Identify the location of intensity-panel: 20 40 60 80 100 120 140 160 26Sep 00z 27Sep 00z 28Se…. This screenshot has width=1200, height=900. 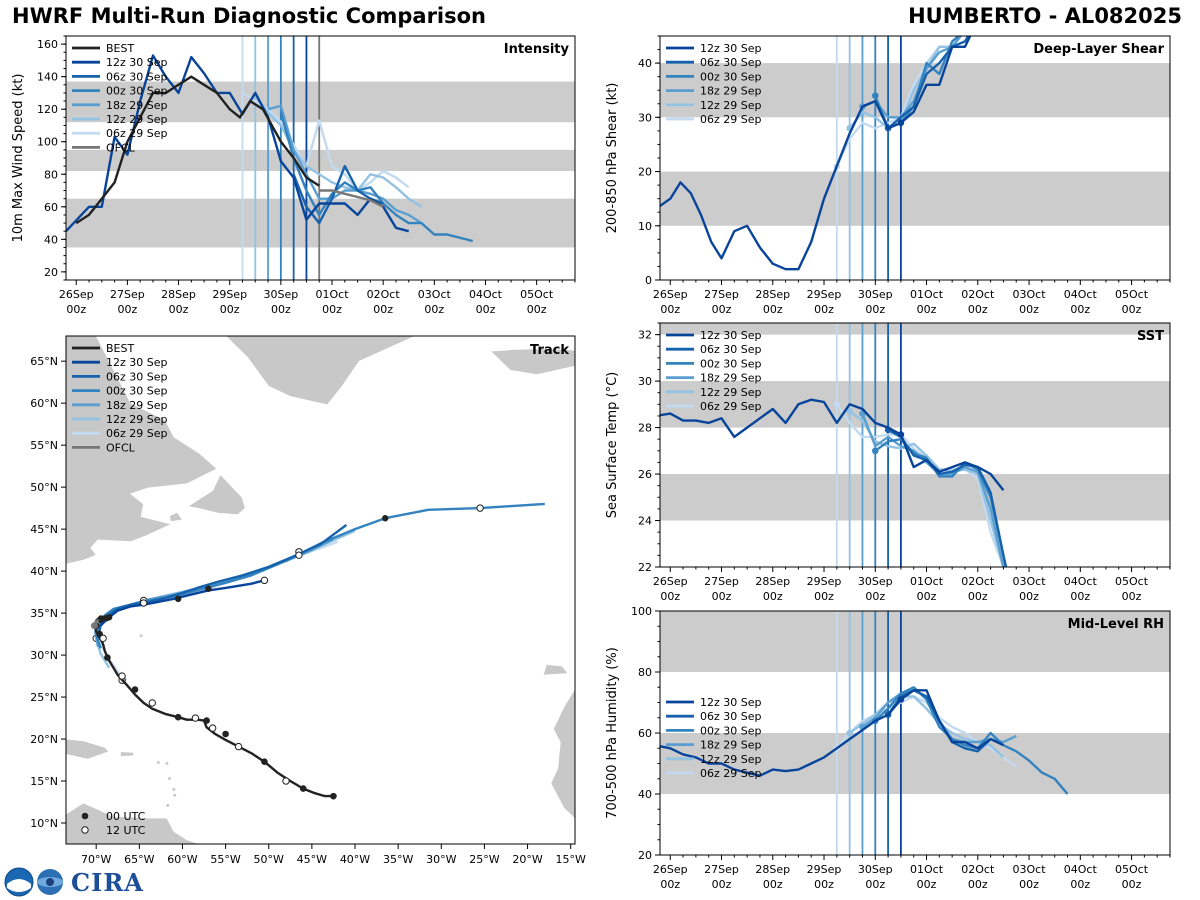
(293, 175).